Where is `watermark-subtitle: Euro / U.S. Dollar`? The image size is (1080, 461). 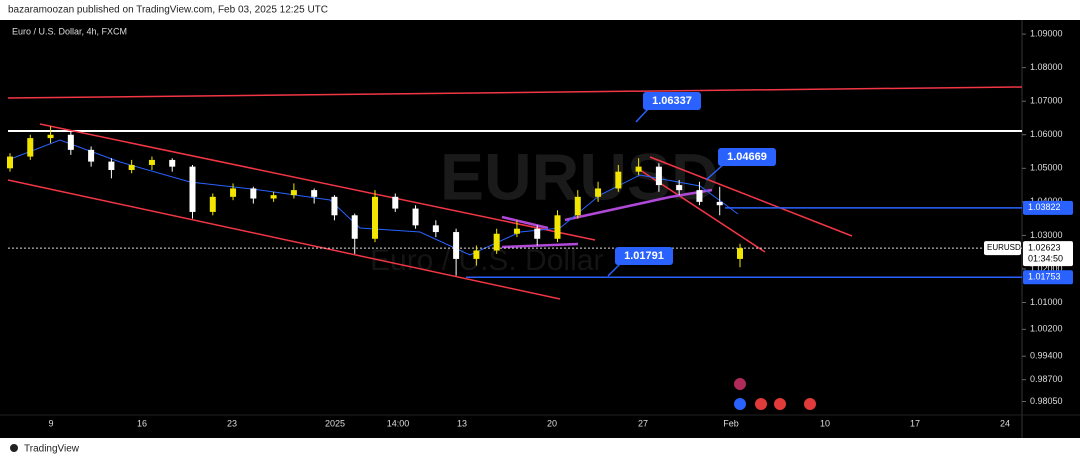
watermark-subtitle: Euro / U.S. Dollar is located at coordinates (486, 260).